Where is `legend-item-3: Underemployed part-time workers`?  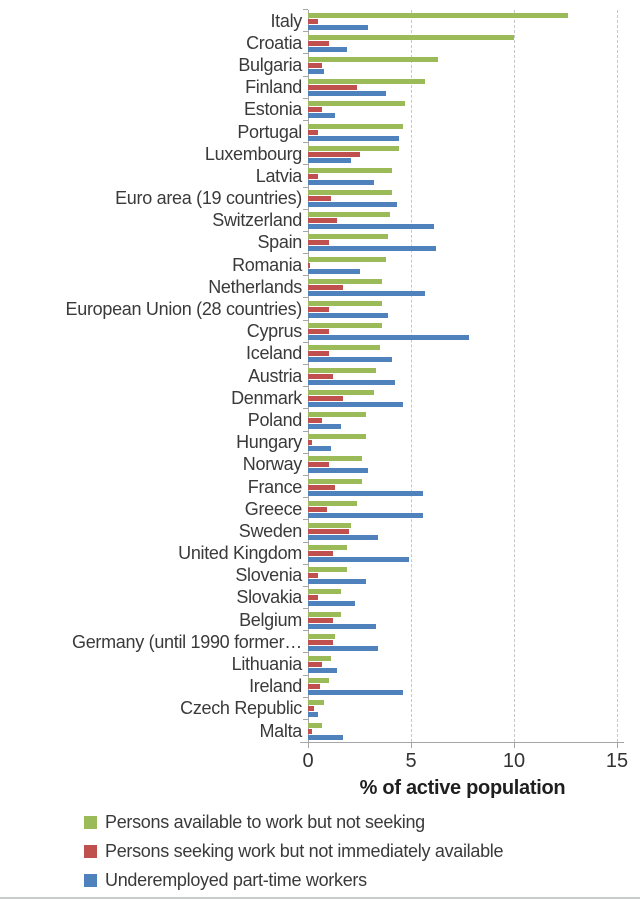 legend-item-3: Underemployed part-time workers is located at coordinates (293, 880).